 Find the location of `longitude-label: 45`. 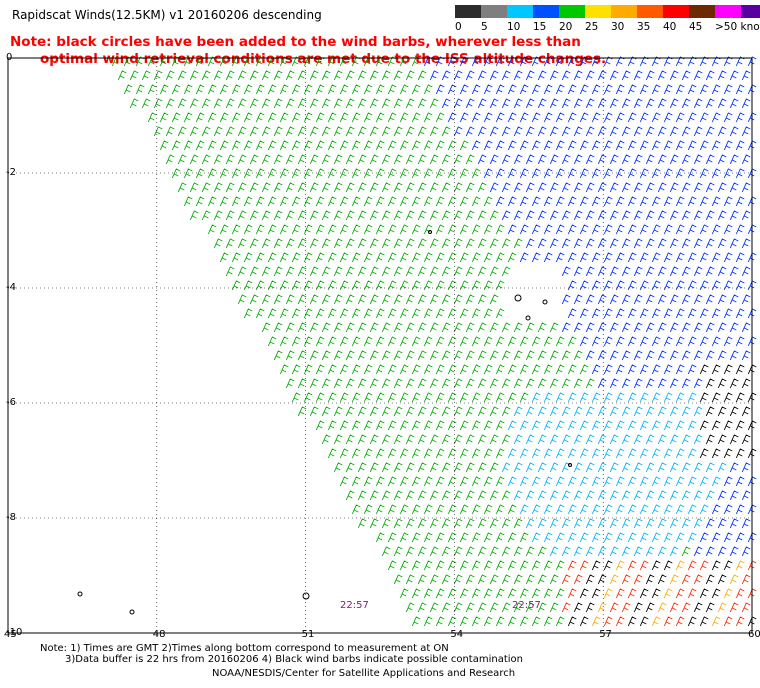

longitude-label: 45 is located at coordinates (10, 634).